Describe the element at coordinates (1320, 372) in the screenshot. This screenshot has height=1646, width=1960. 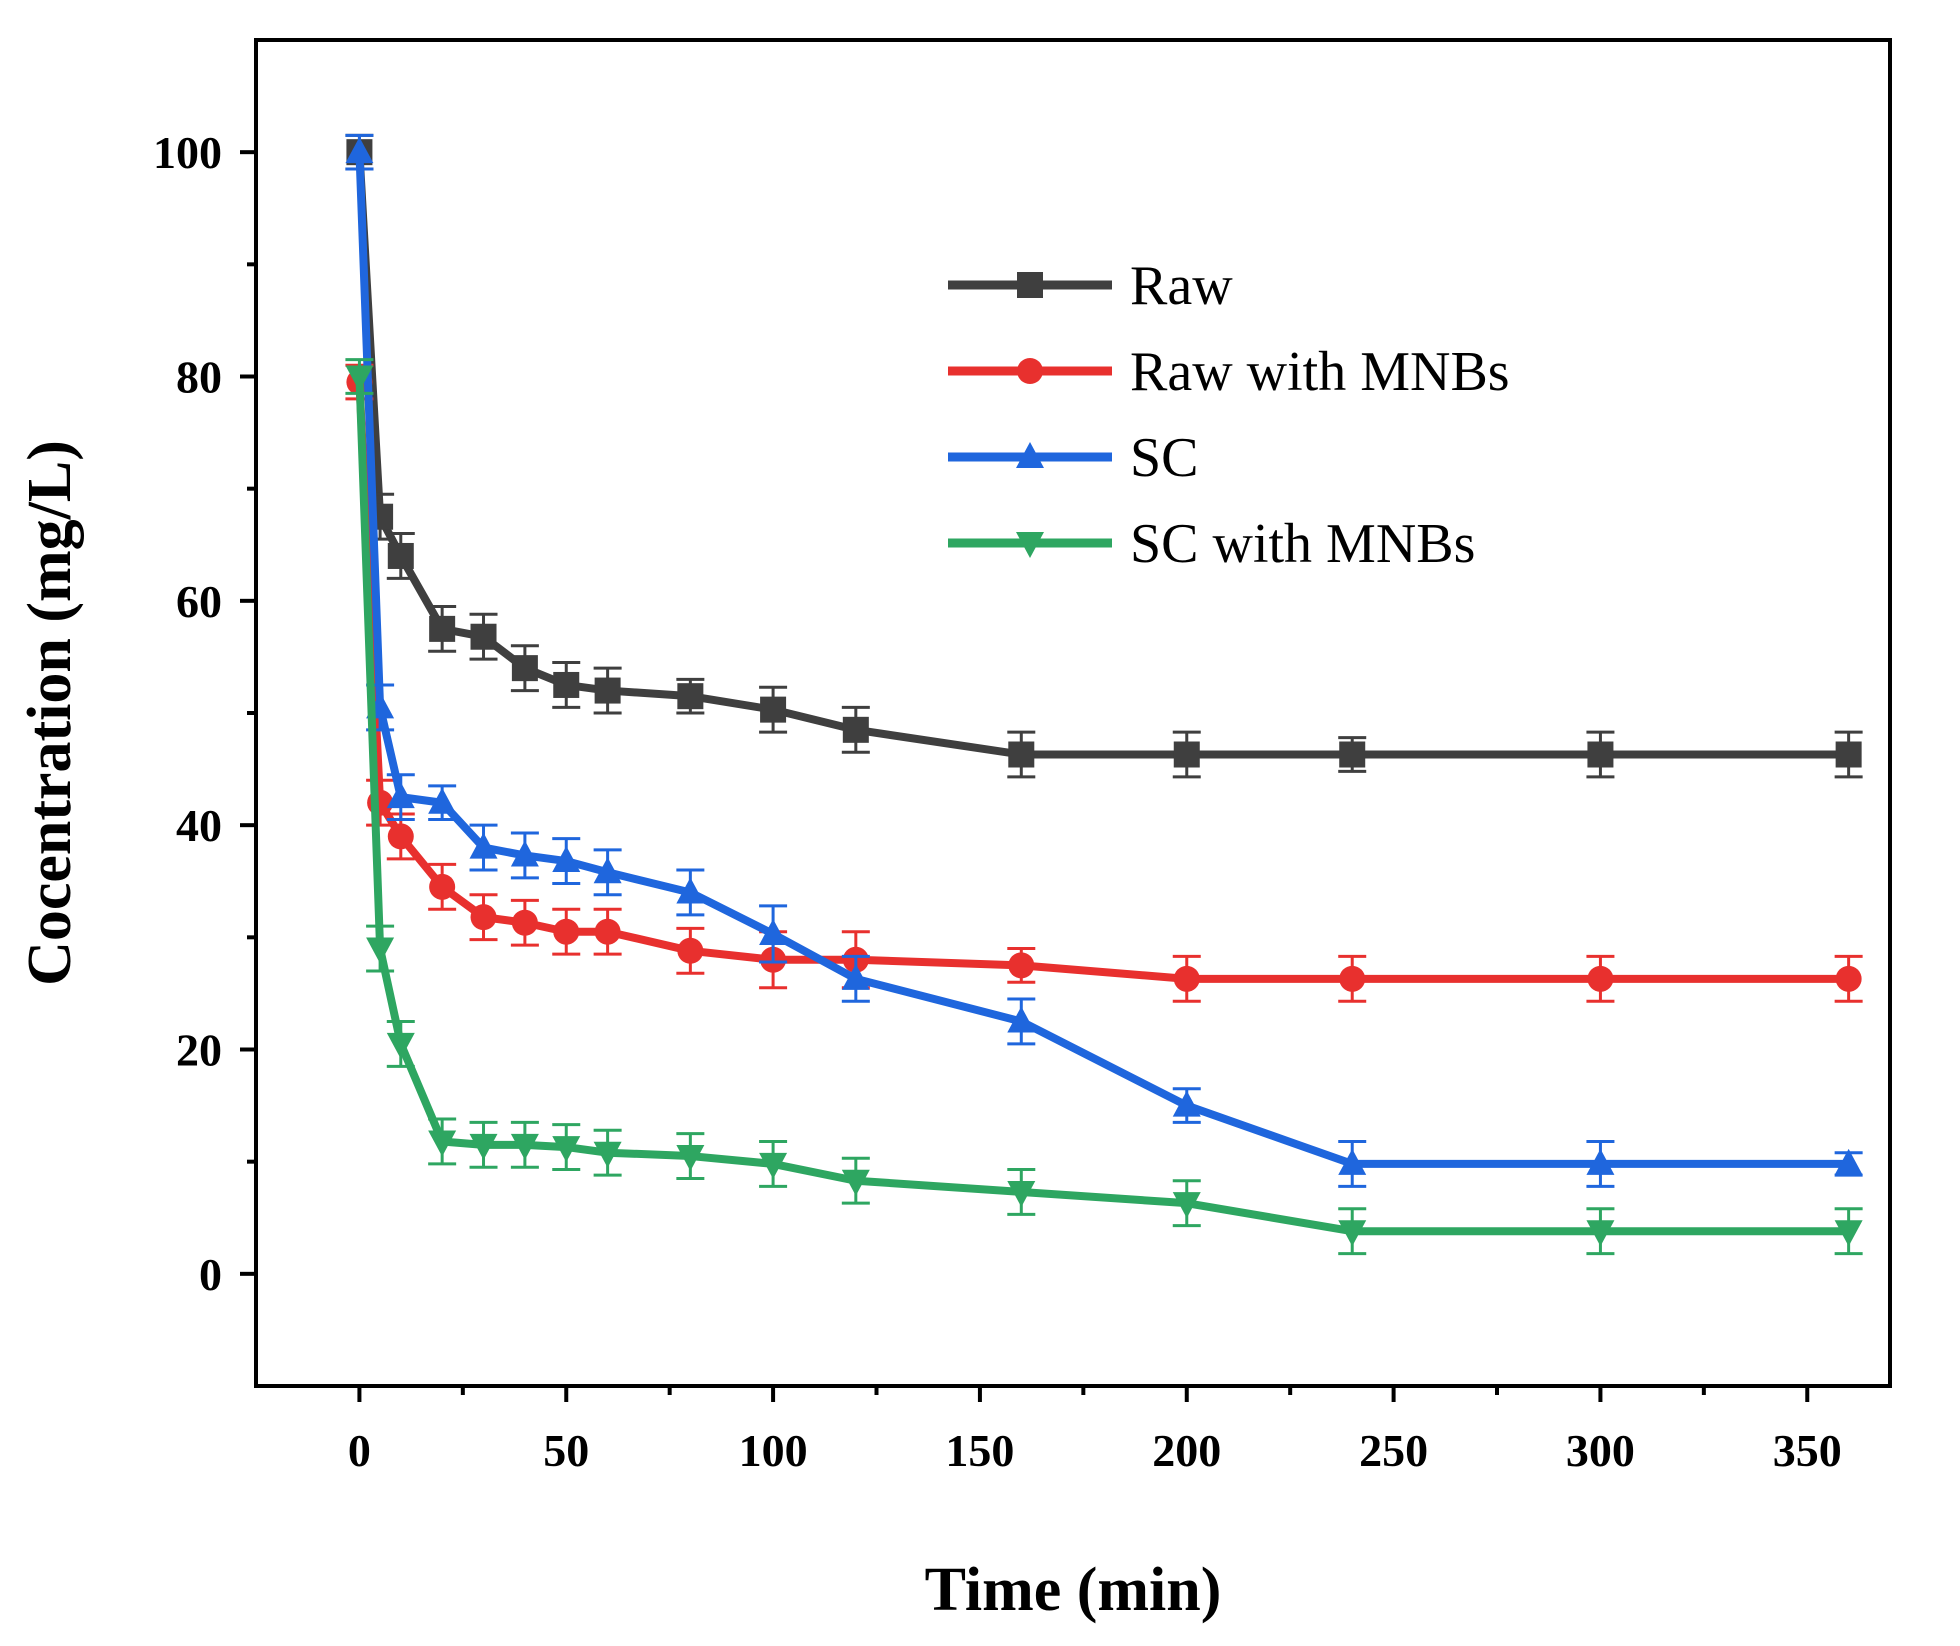
I see `legend-label: Raw with MNBs` at that location.